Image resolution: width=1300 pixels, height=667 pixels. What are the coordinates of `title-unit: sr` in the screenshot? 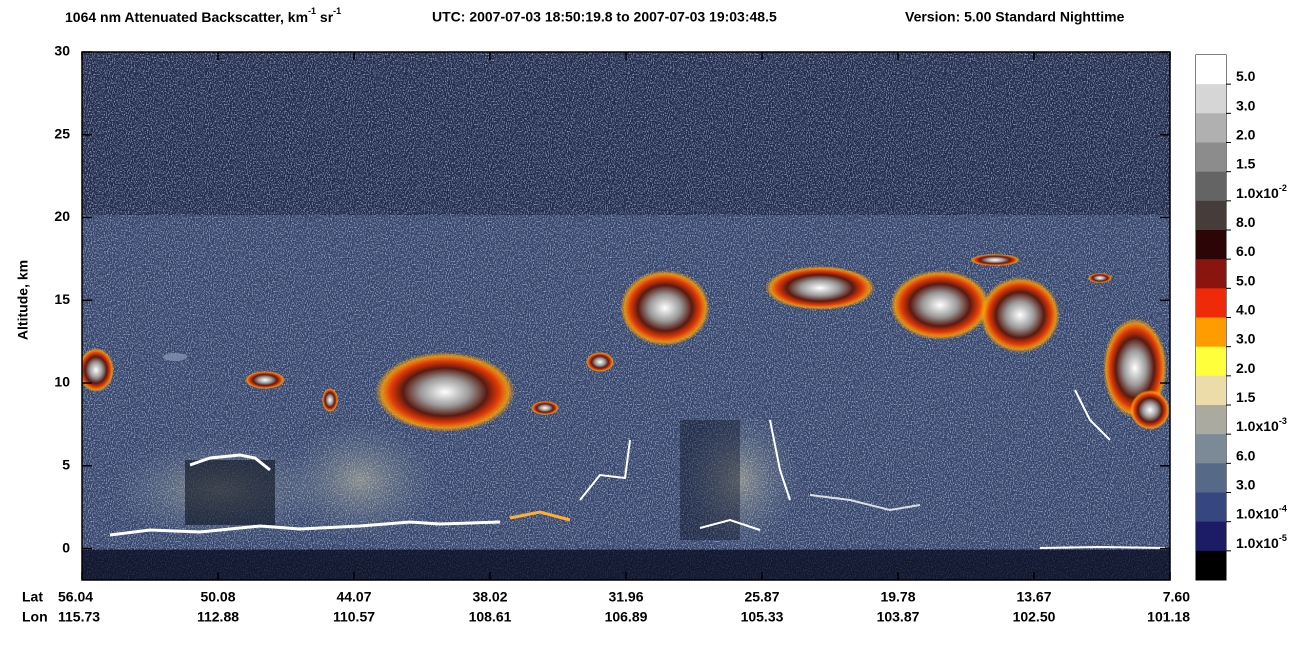 It's located at (325, 17).